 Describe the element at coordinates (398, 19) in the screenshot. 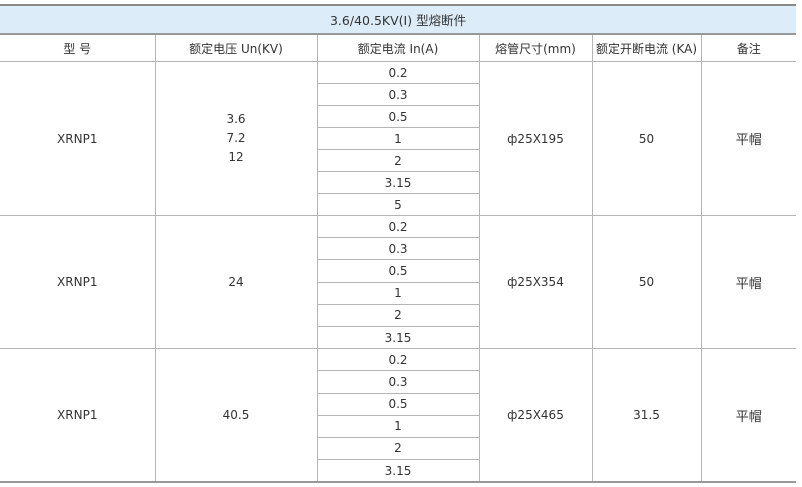

I see `table-title: 3.6/40.5KV(I) 型熔断件` at that location.